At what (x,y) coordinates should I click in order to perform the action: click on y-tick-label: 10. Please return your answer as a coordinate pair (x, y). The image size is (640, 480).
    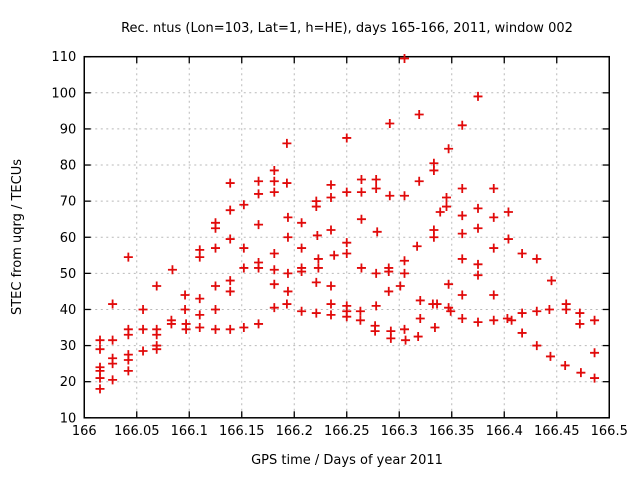
    Looking at the image, I should click on (68, 418).